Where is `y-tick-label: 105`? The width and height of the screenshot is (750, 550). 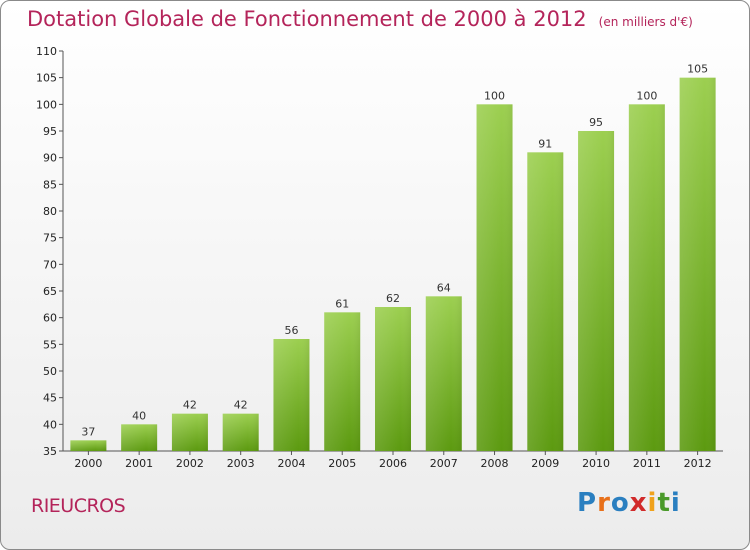
y-tick-label: 105 is located at coordinates (46, 78).